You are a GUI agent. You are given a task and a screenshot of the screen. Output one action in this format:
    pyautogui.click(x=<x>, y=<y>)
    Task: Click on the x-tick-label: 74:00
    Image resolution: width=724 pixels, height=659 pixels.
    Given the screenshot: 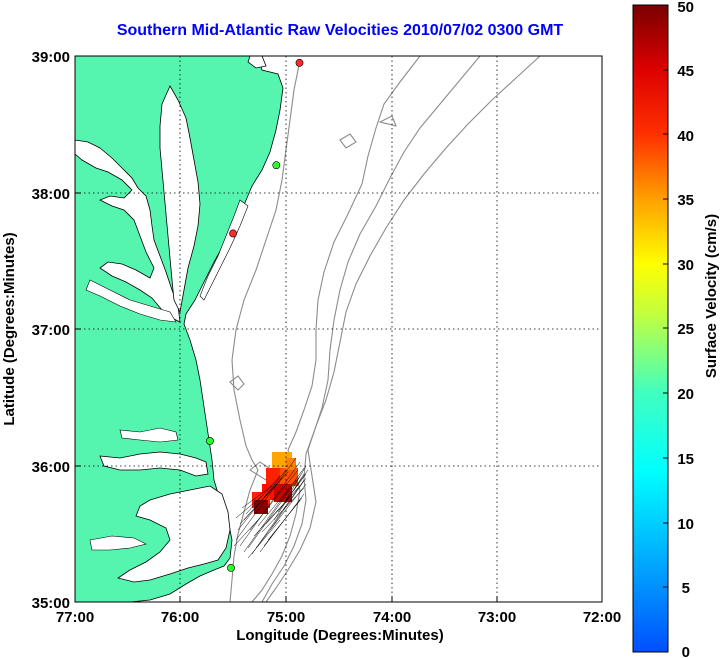 What is the action you would take?
    pyautogui.click(x=392, y=617)
    